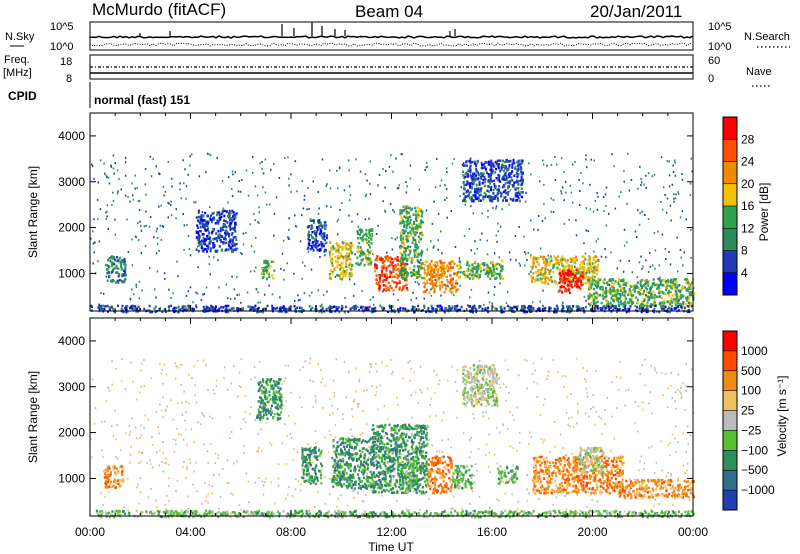 This screenshot has width=800, height=554. What do you see at coordinates (720, 47) in the screenshot?
I see `nsearch-tick-low: 10^0` at bounding box center [720, 47].